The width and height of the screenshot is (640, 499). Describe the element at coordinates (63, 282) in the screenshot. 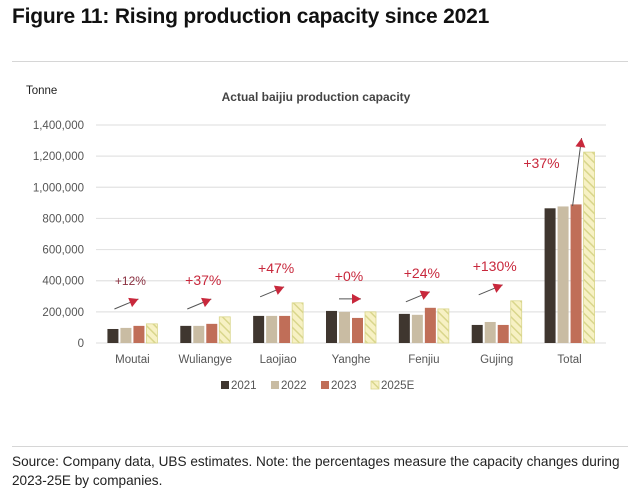

I see `y-tick-label: 400,000` at that location.